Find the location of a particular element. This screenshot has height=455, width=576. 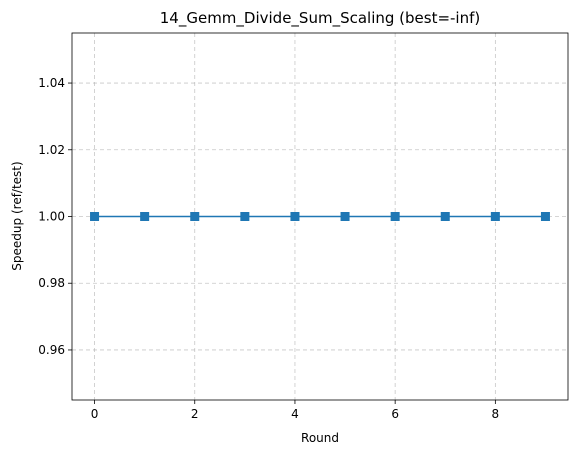

x-tick-label: 4 is located at coordinates (295, 414).